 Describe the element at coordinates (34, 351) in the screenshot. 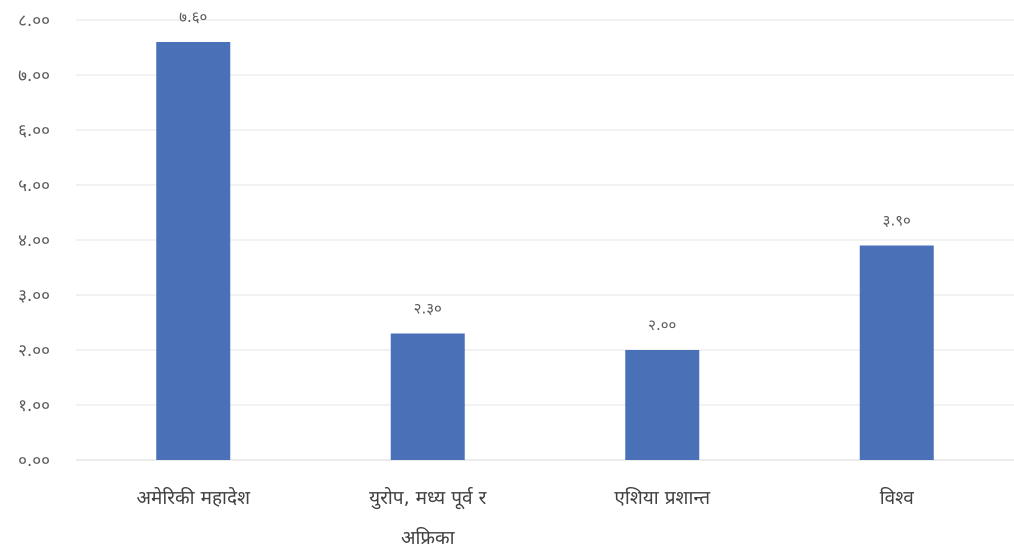

I see `y-tick-label: २.००` at that location.